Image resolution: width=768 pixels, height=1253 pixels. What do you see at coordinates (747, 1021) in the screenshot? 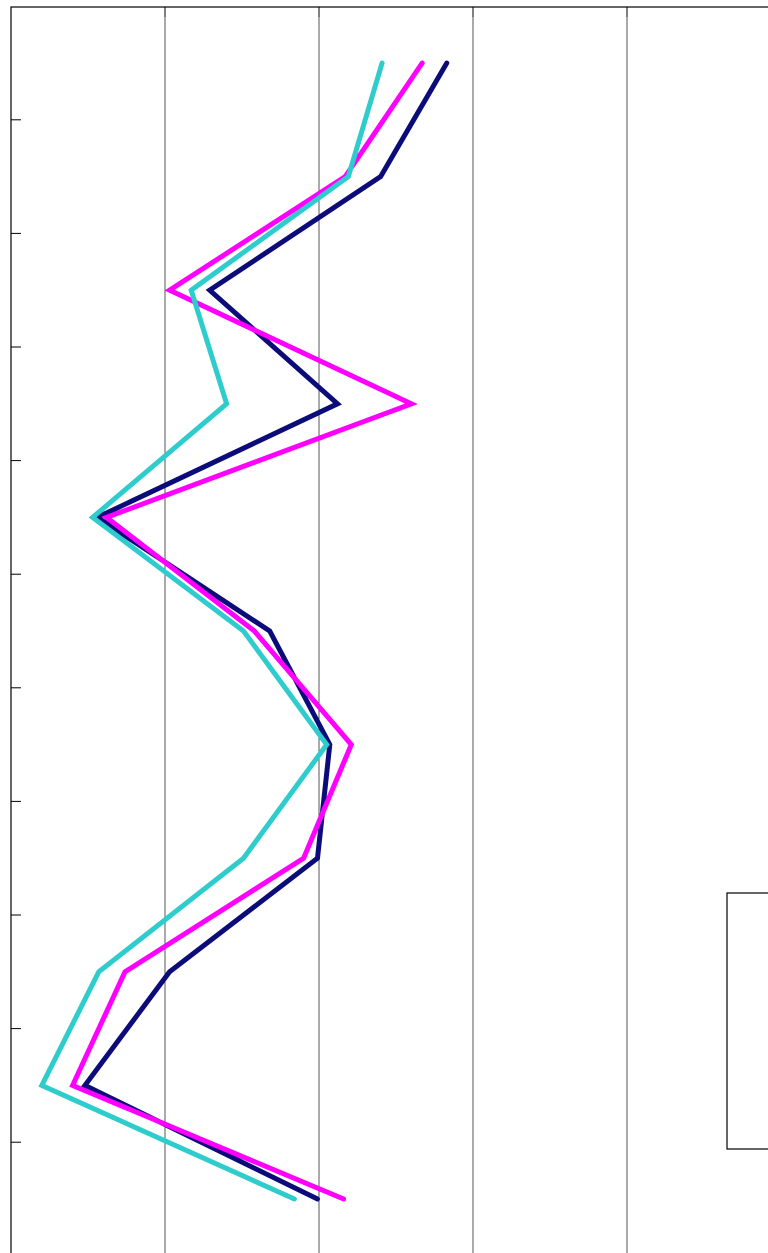
I see `legend-box` at bounding box center [747, 1021].